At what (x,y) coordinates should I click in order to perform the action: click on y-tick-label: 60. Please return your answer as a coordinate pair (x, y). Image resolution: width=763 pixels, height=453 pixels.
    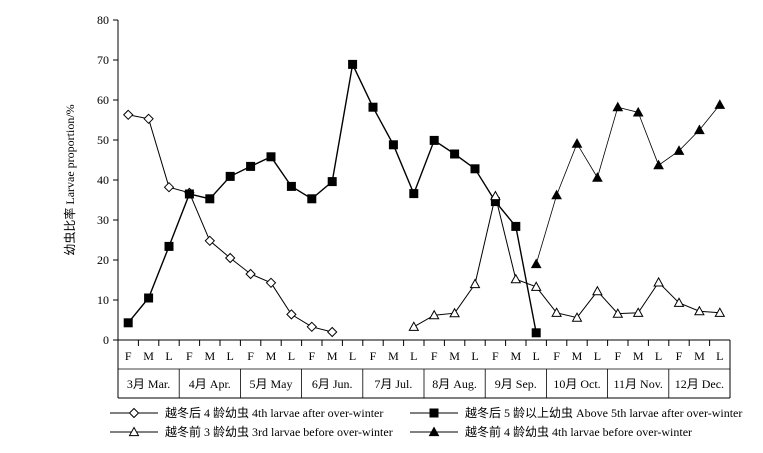
    Looking at the image, I should click on (103, 100).